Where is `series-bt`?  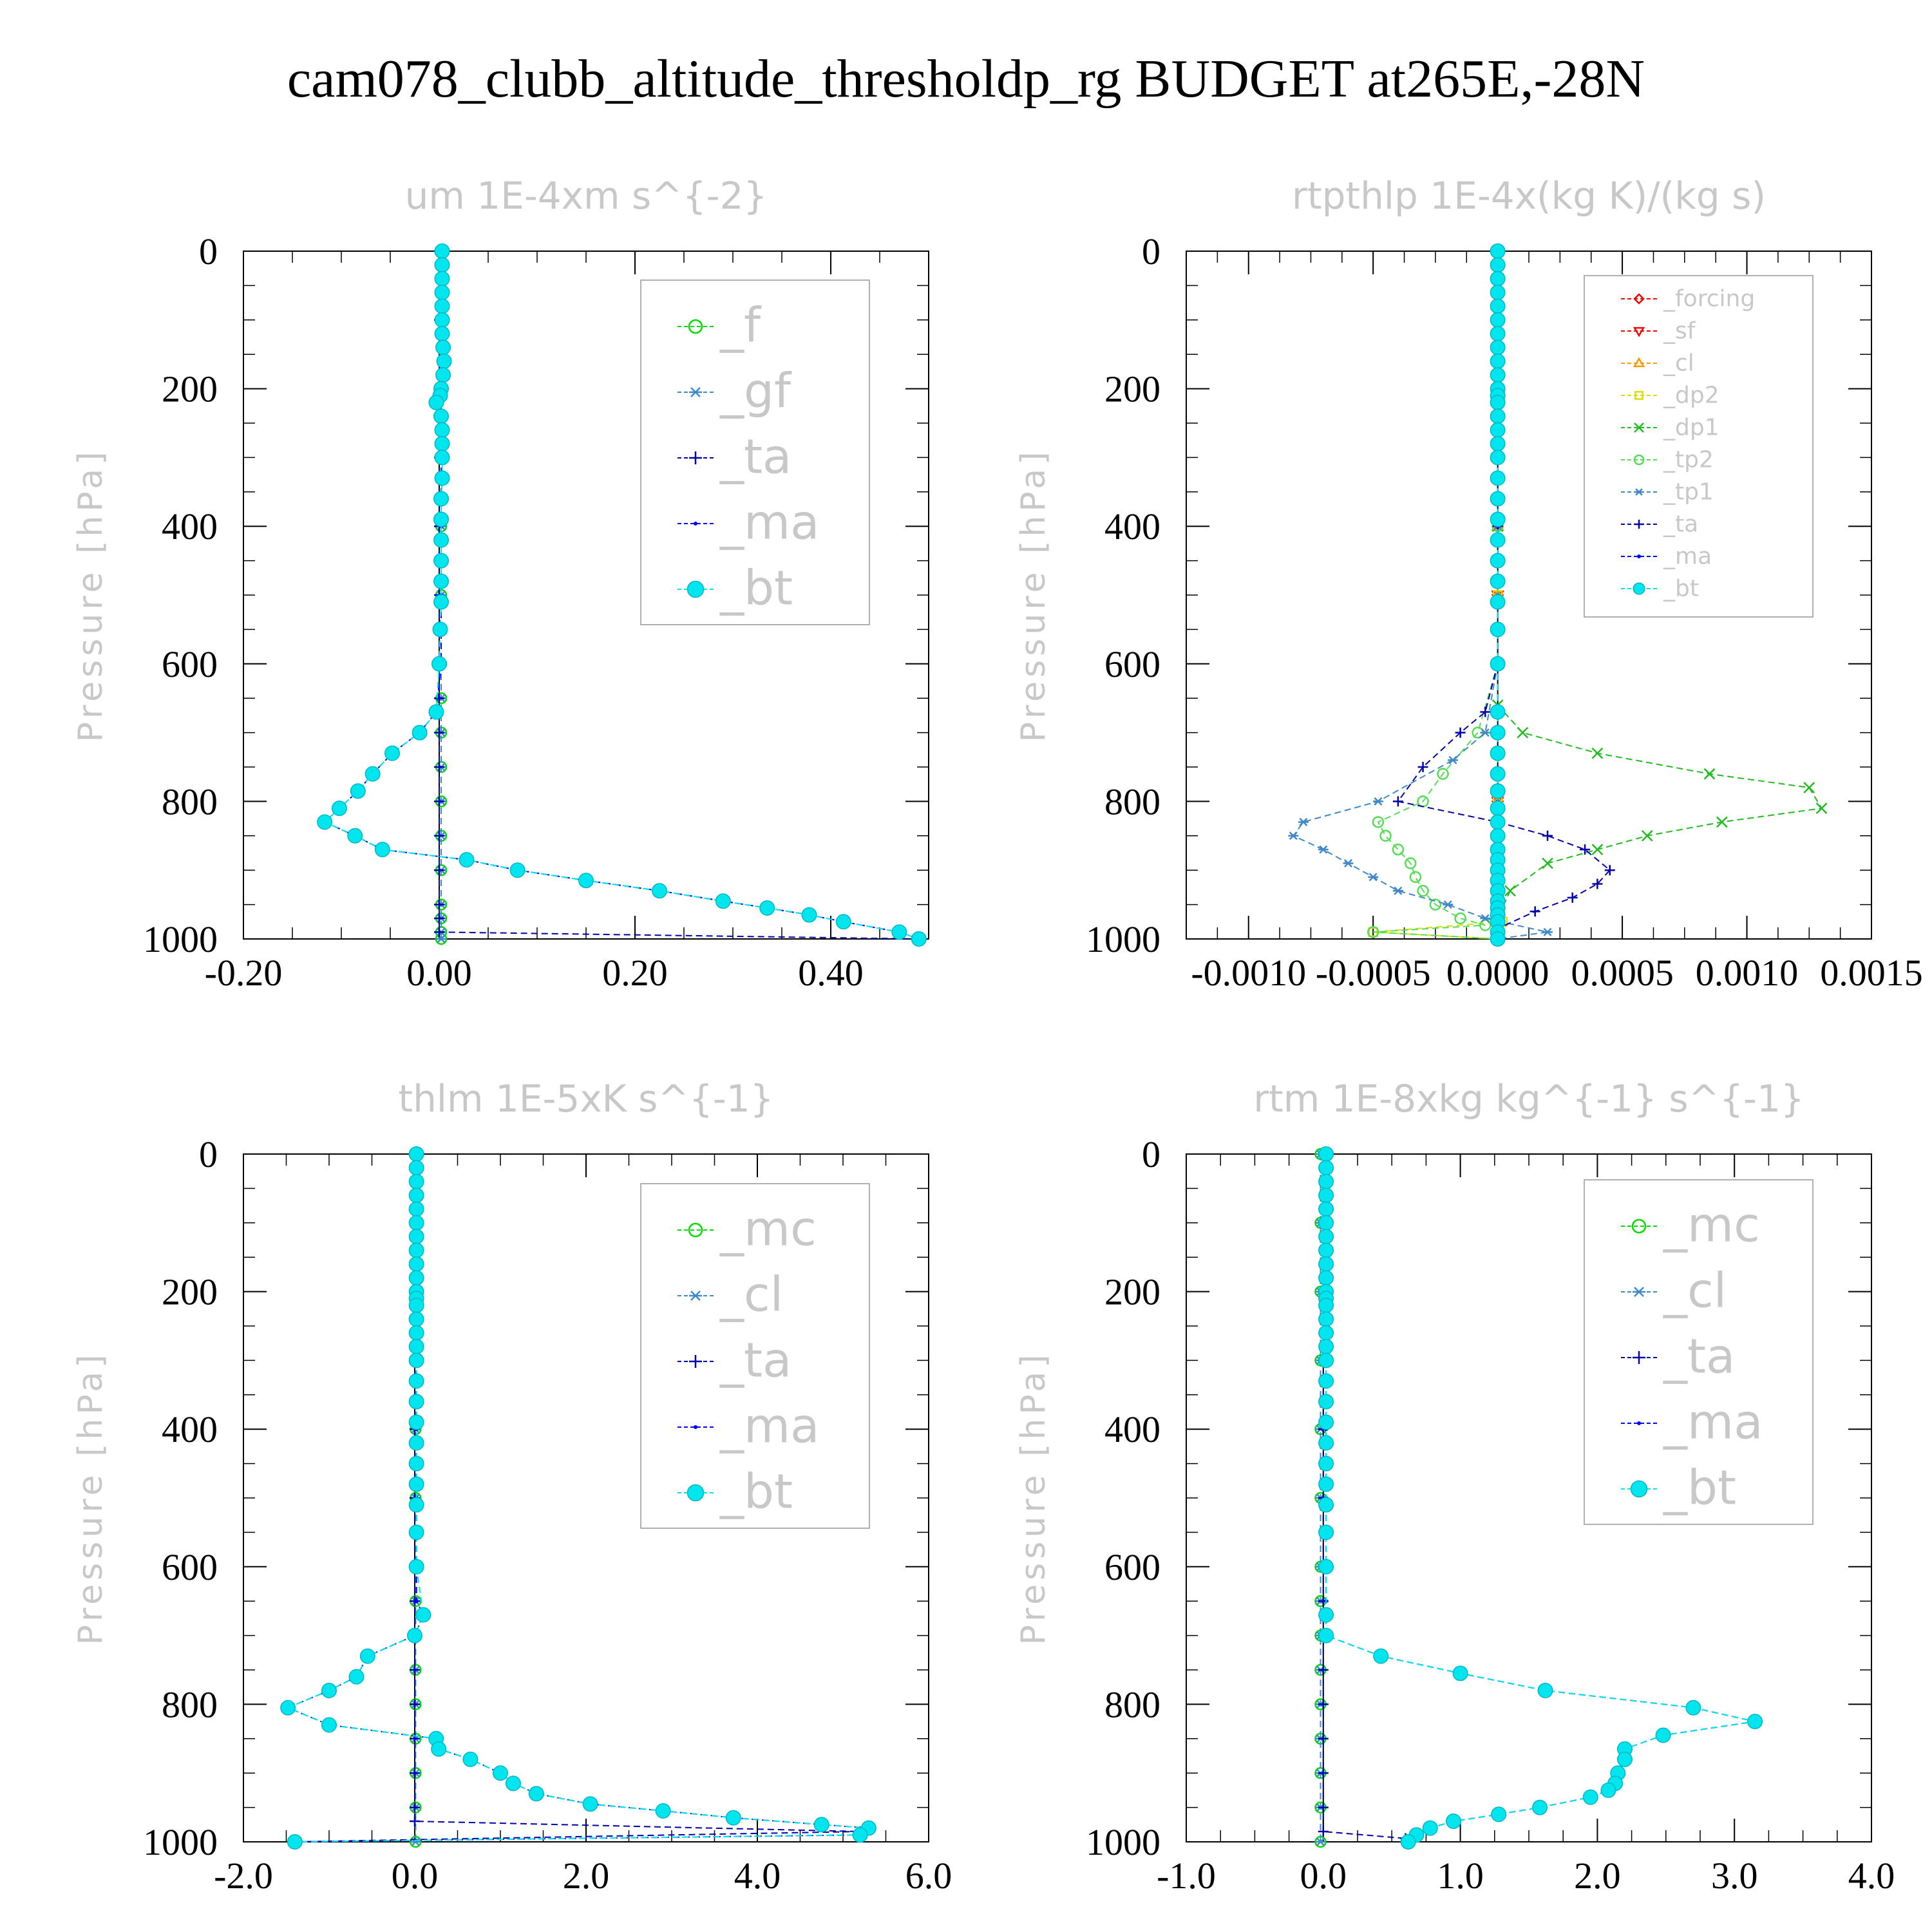
series-bt is located at coordinates (578, 1498).